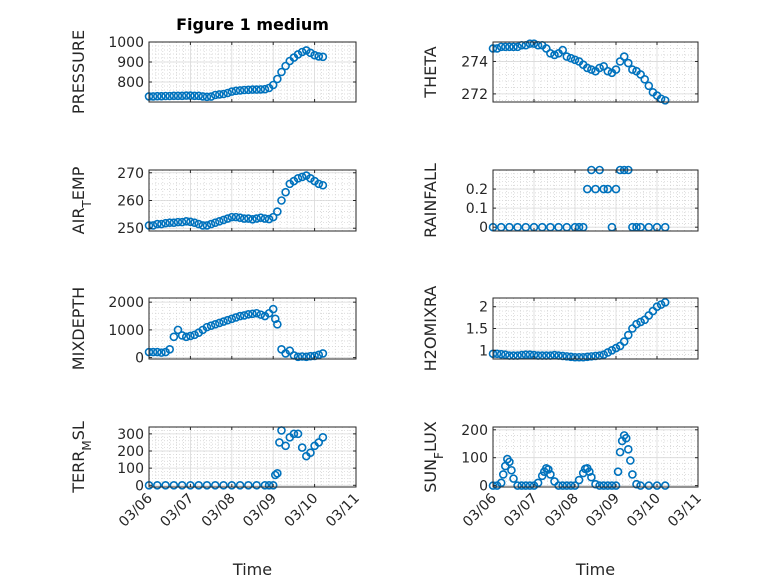 This screenshot has width=778, height=583. Describe the element at coordinates (252, 24) in the screenshot. I see `figure-title: Figure 1 medium` at that location.